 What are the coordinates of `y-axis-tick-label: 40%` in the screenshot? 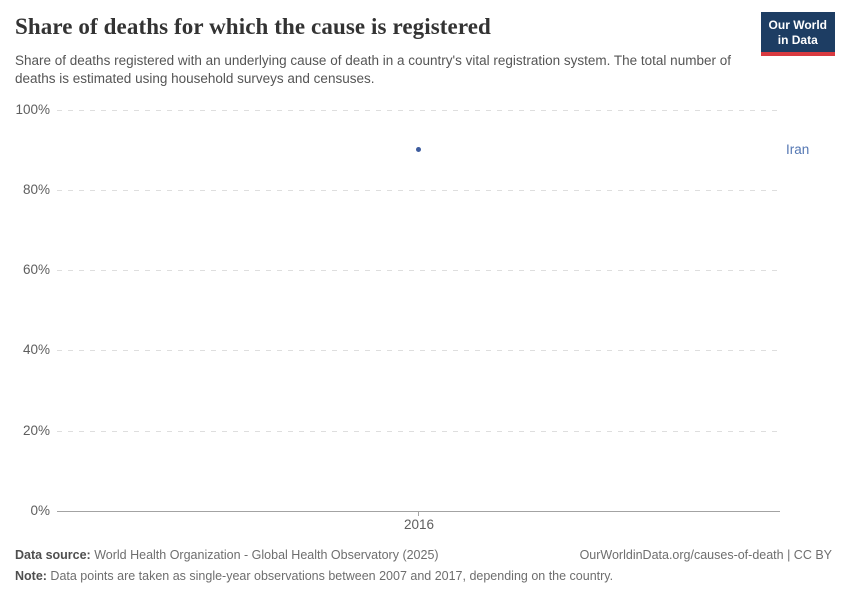 It's located at (36, 349).